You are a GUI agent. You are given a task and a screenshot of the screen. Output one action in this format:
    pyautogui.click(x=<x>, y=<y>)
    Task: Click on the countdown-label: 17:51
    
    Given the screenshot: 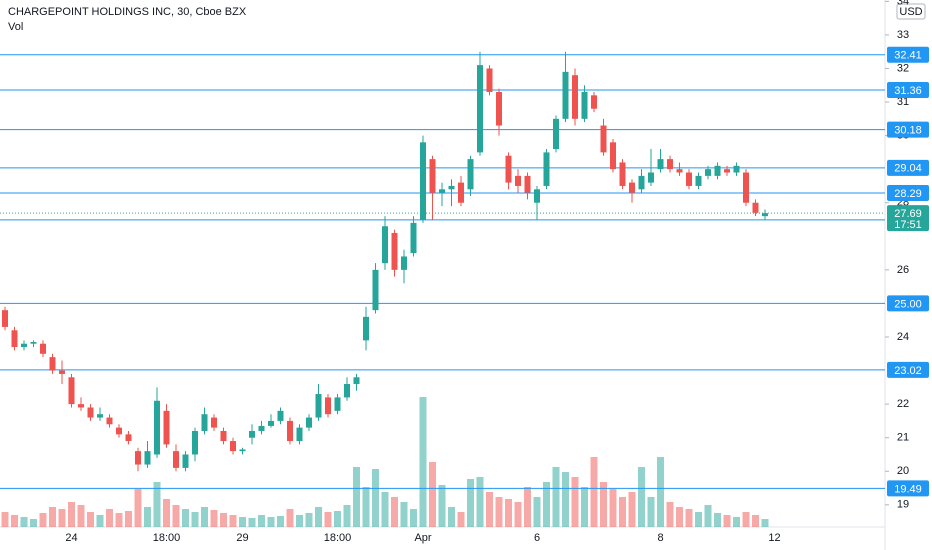 What is the action you would take?
    pyautogui.click(x=908, y=225)
    